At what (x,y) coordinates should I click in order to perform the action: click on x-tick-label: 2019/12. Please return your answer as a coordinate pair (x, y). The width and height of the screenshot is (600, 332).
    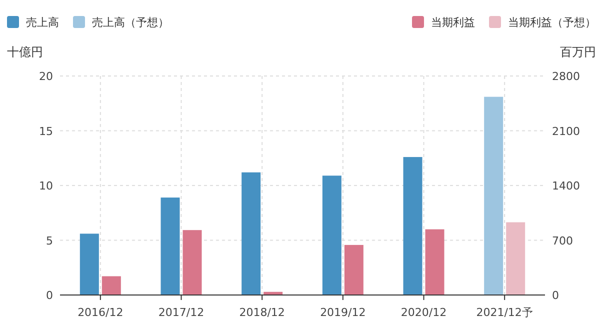
    Looking at the image, I should click on (343, 312).